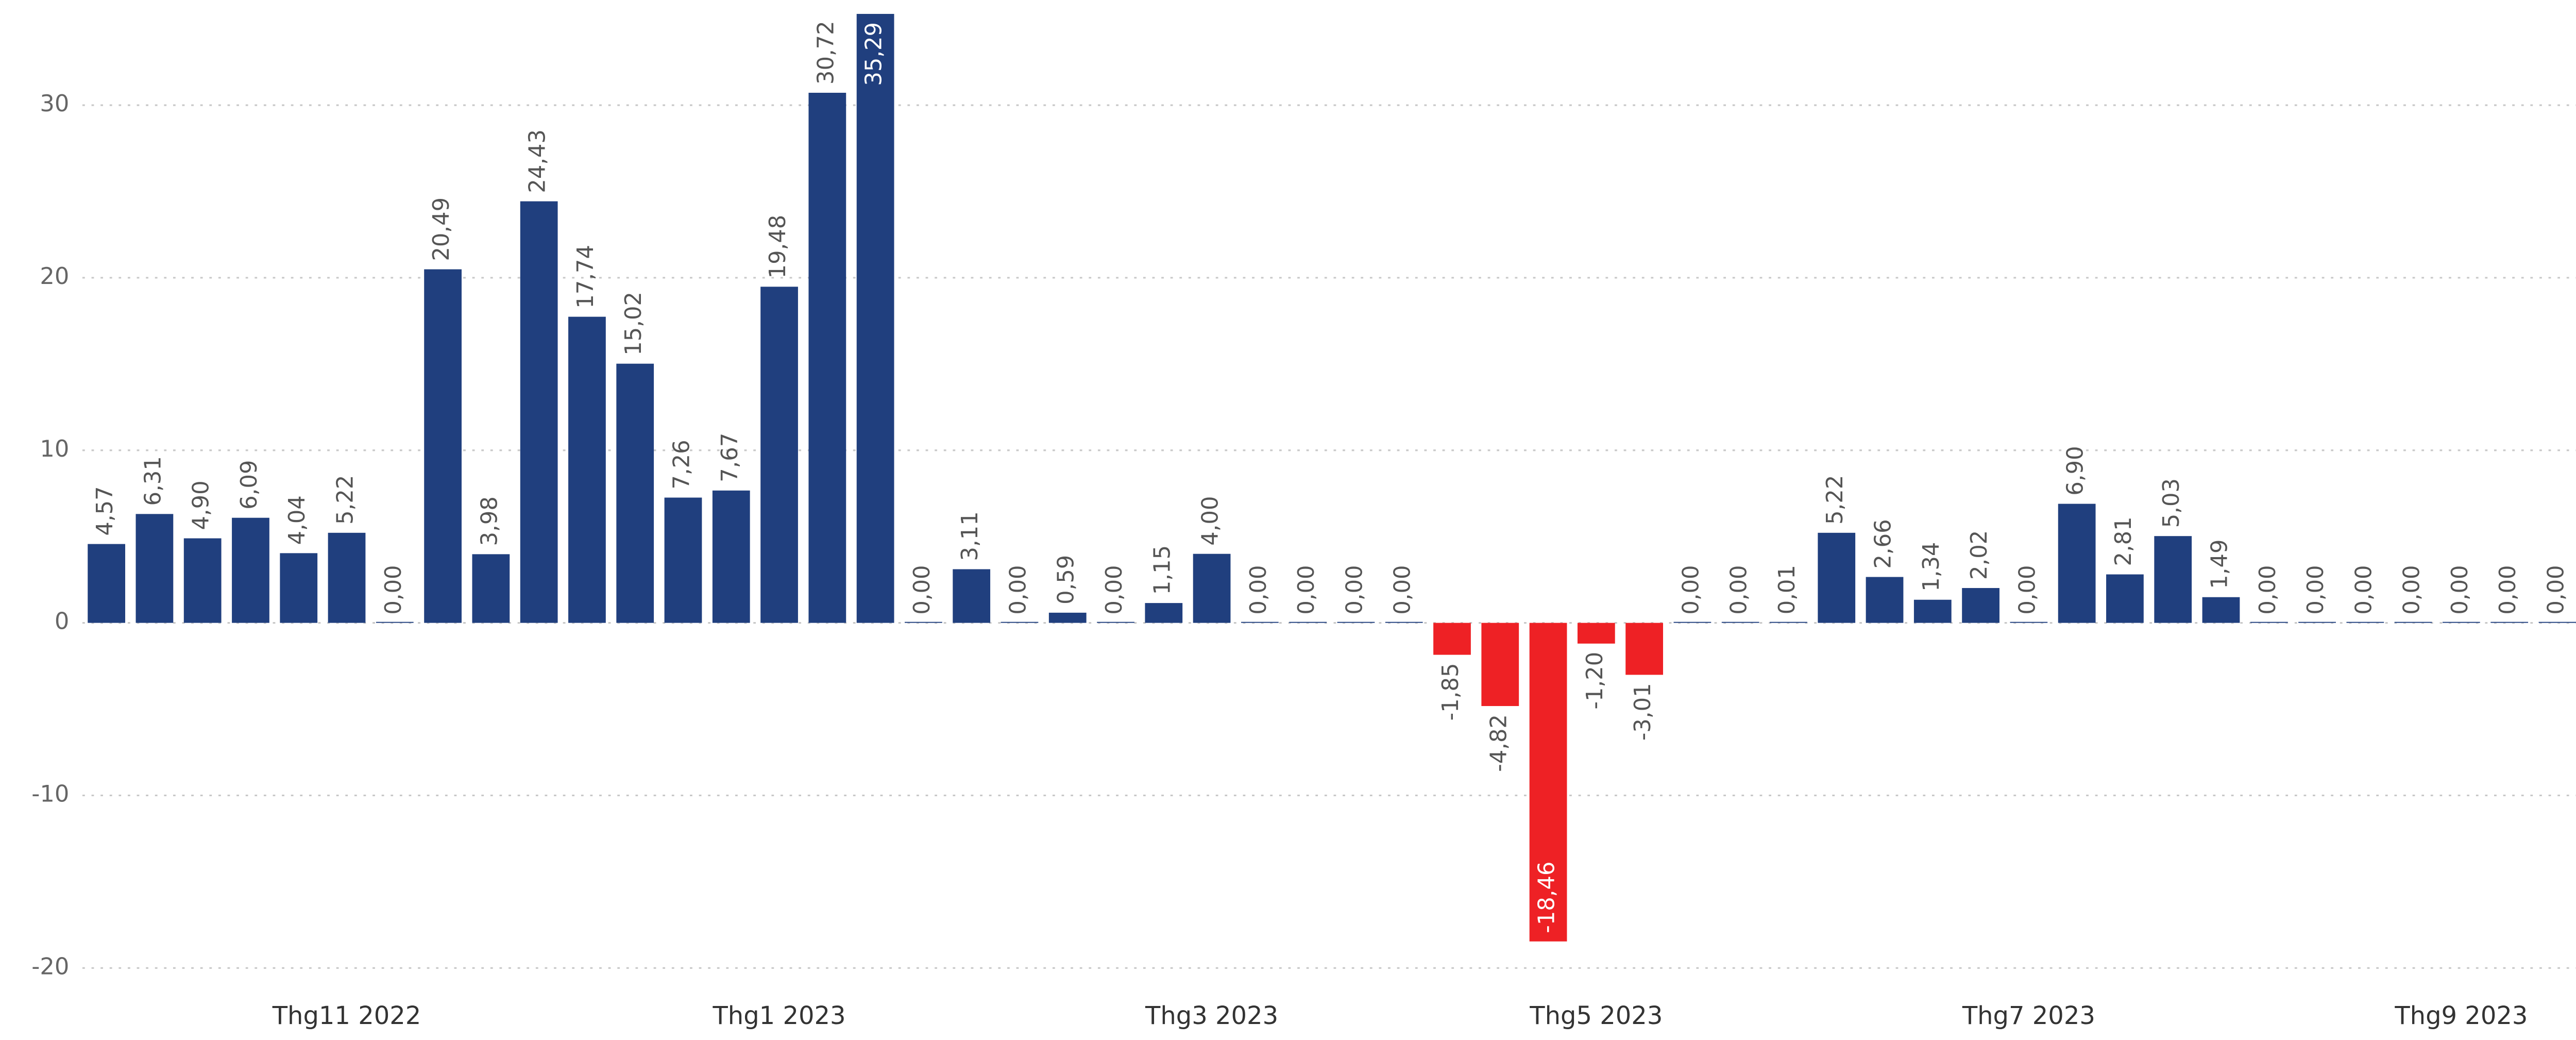 This screenshot has height=1040, width=2576. What do you see at coordinates (1499, 743) in the screenshot?
I see `data-label: -4,82` at bounding box center [1499, 743].